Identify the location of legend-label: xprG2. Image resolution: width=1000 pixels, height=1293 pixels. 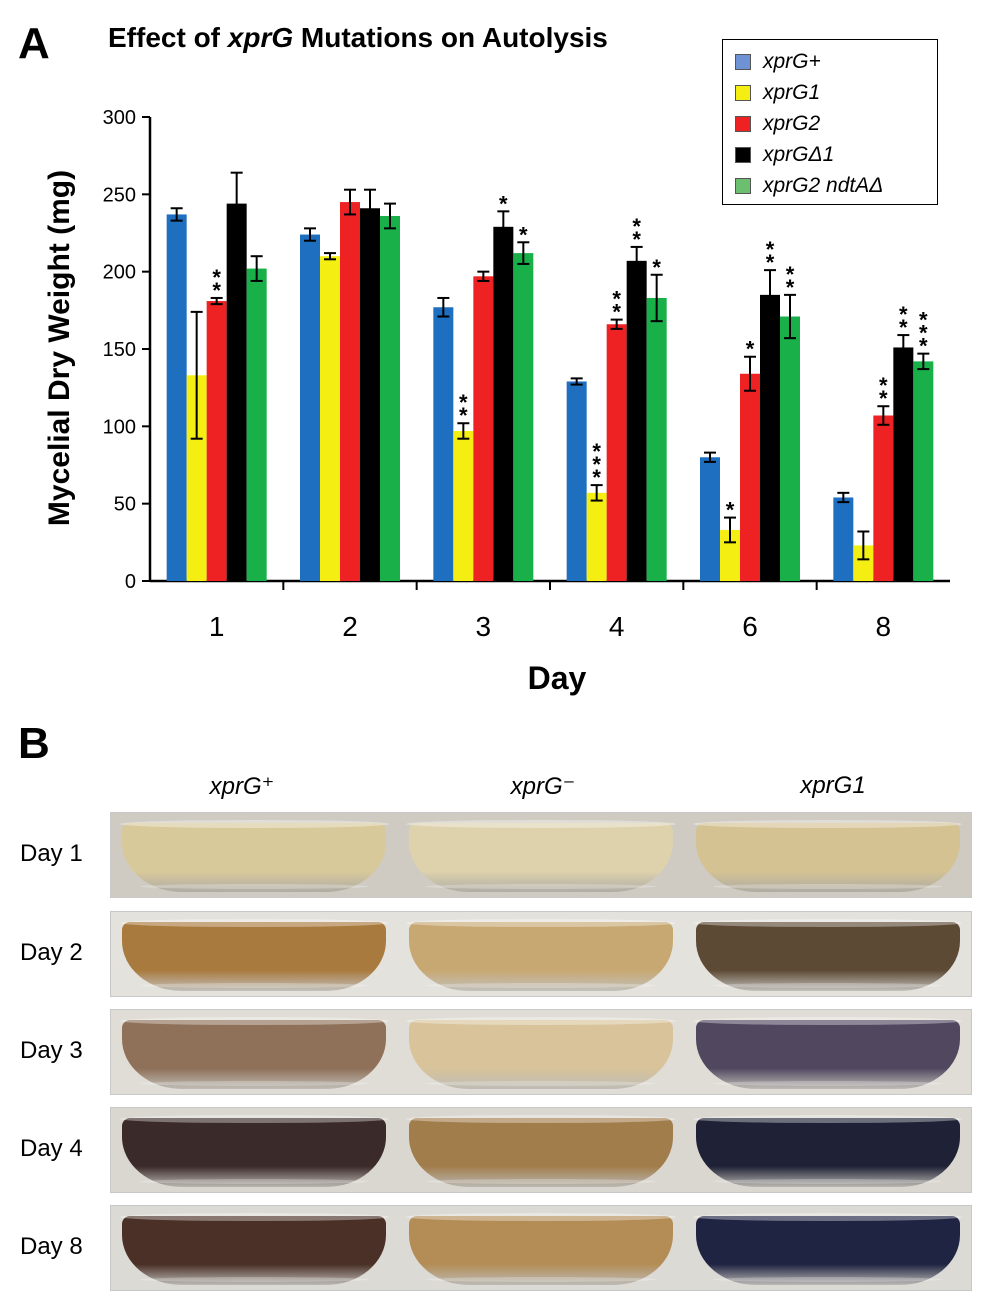
(792, 123).